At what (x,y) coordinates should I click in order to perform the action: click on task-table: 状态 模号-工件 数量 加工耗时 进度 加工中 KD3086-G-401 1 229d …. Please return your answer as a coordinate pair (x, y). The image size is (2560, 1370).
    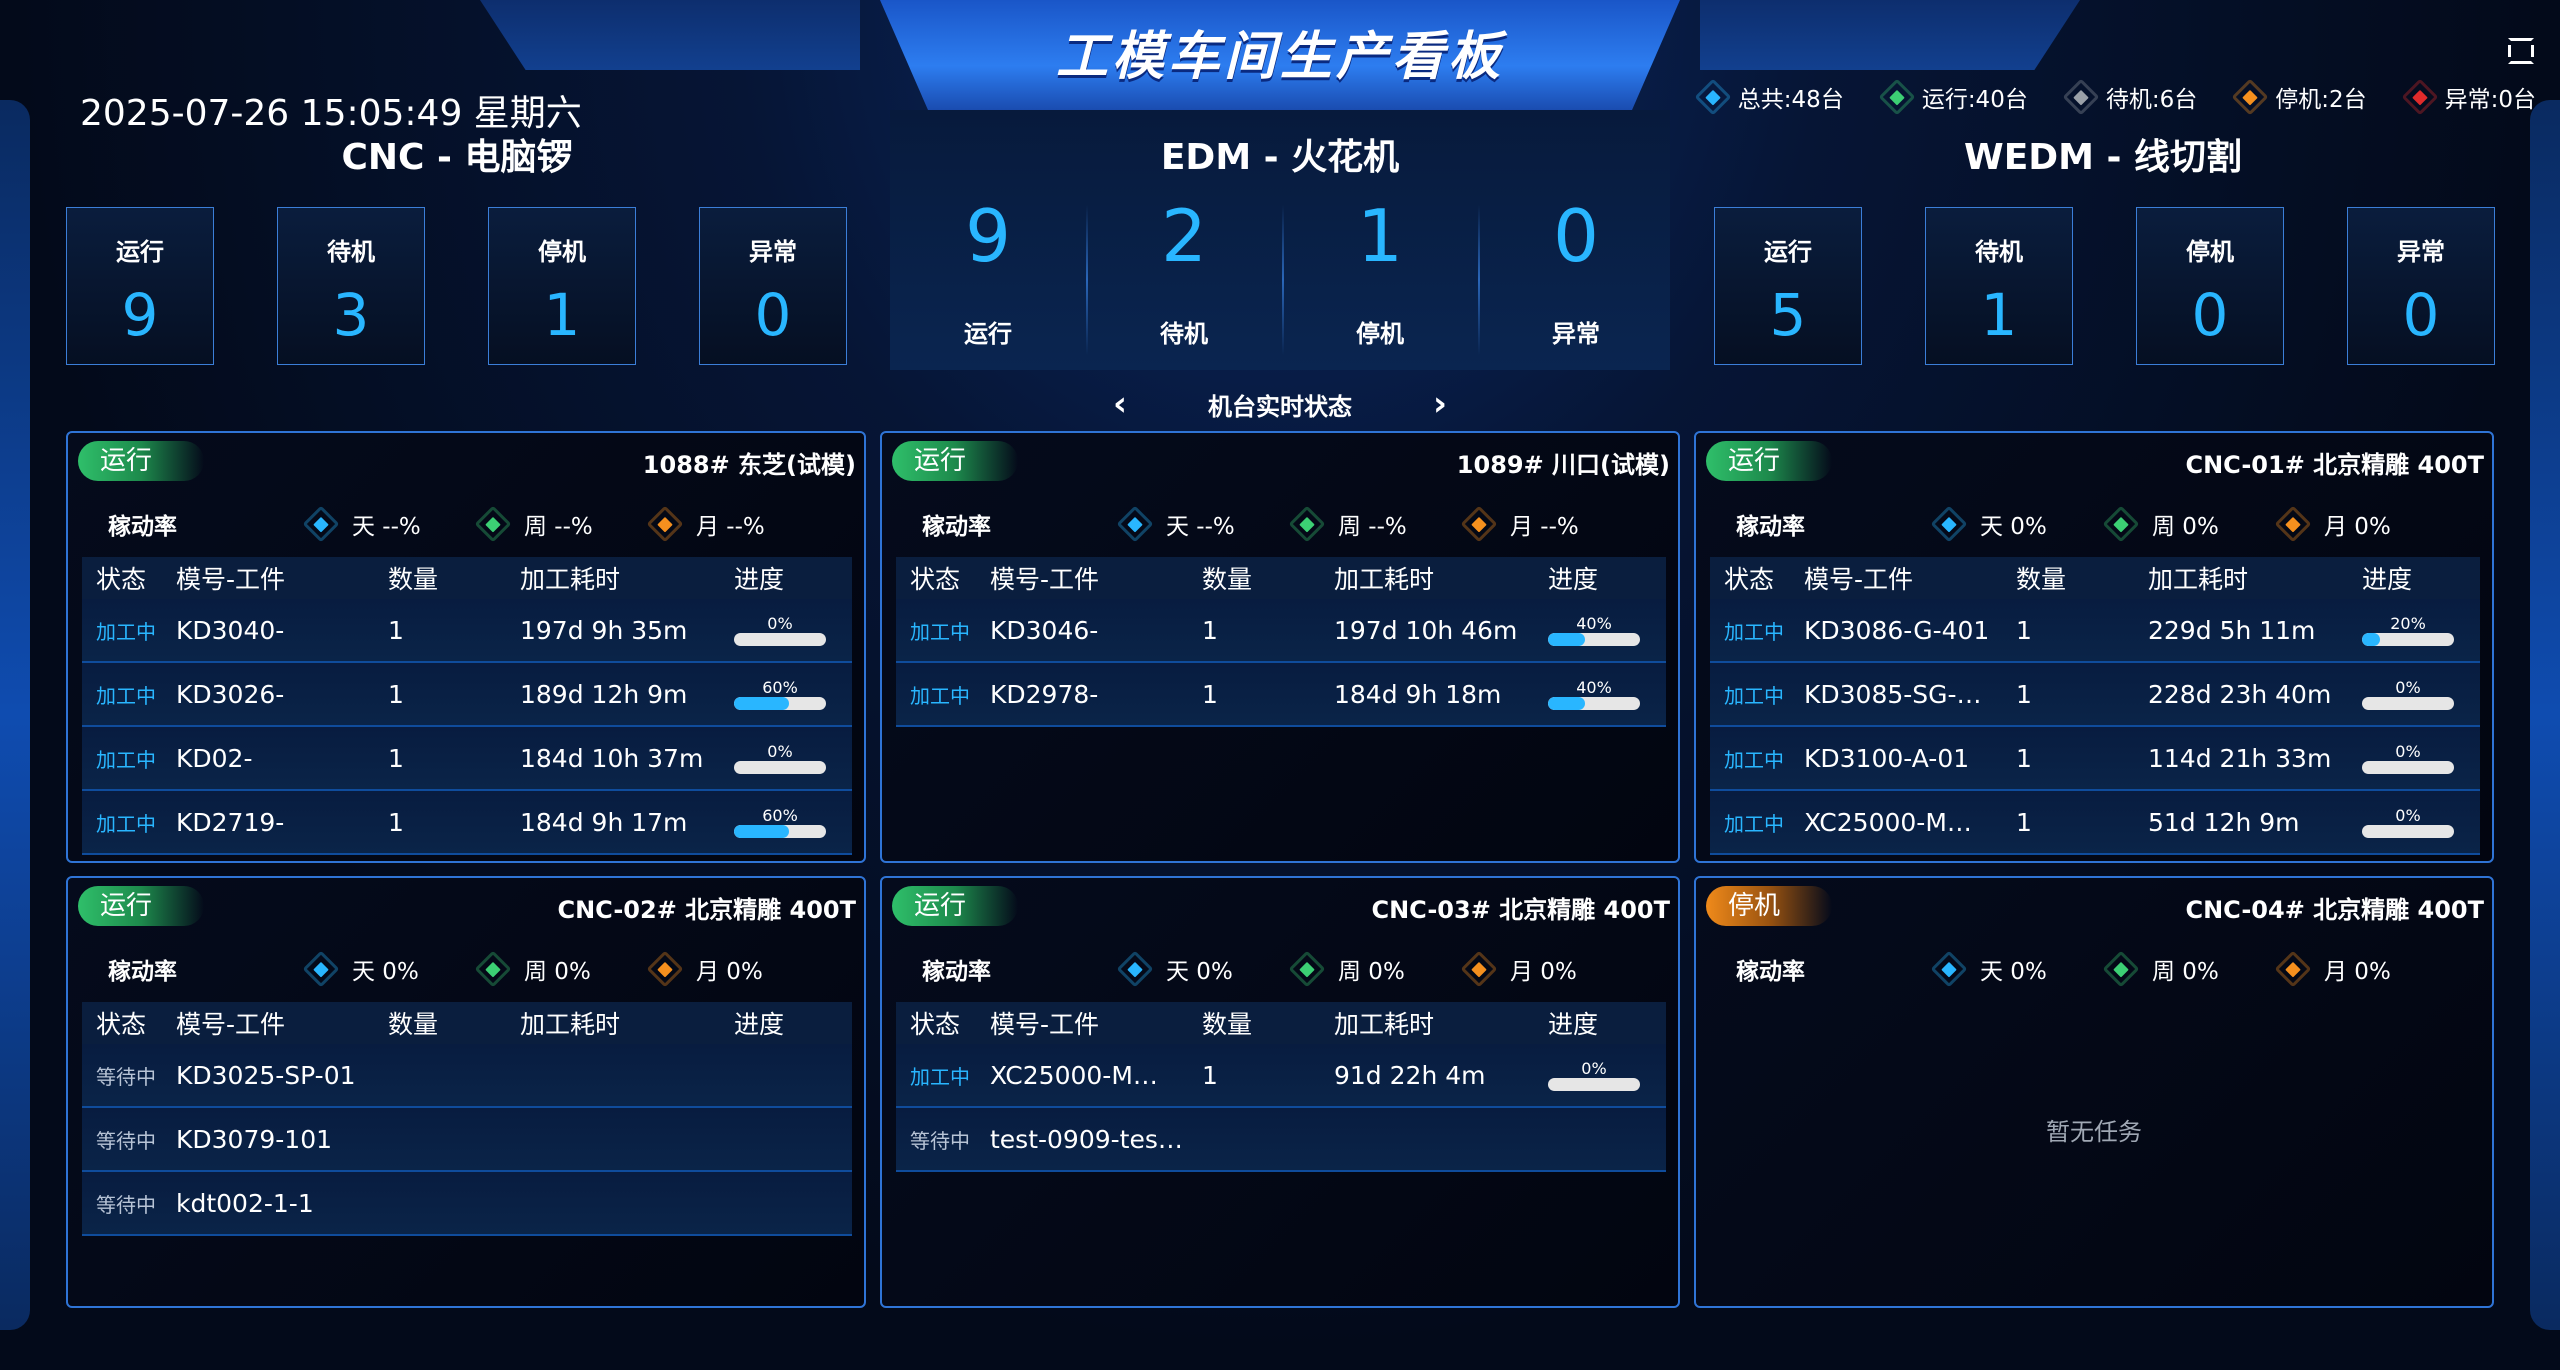
    Looking at the image, I should click on (2095, 706).